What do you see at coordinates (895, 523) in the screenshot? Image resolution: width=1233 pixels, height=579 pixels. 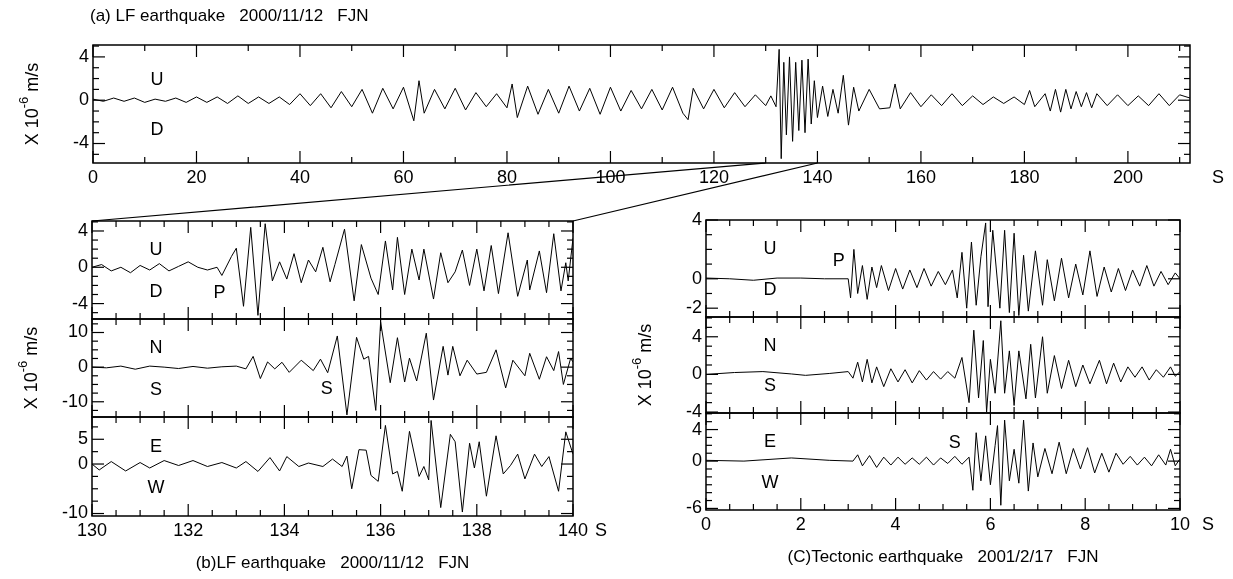 I see `x-tick-label: 4` at bounding box center [895, 523].